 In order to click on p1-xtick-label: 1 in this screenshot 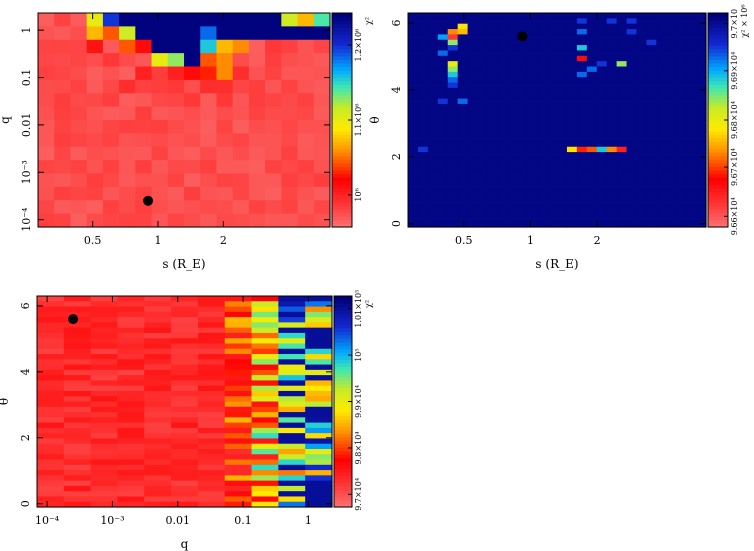, I will do `click(158, 240)`.